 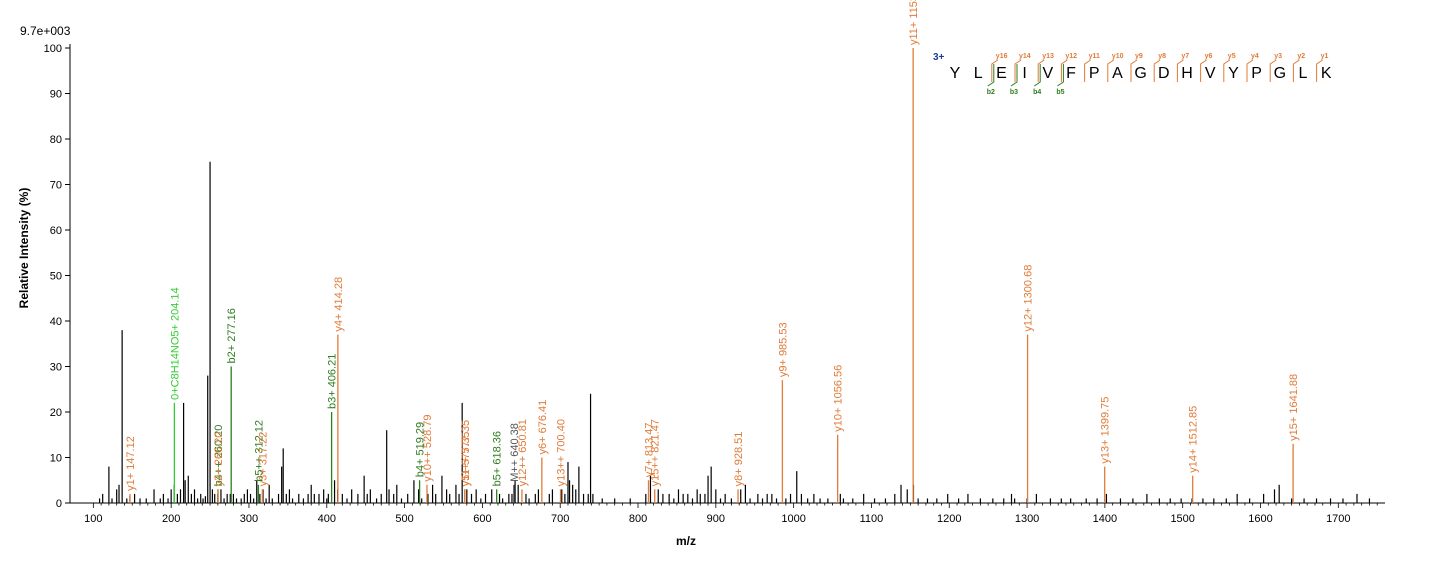 I want to click on y-ion-label: y13, so click(x=1048, y=56).